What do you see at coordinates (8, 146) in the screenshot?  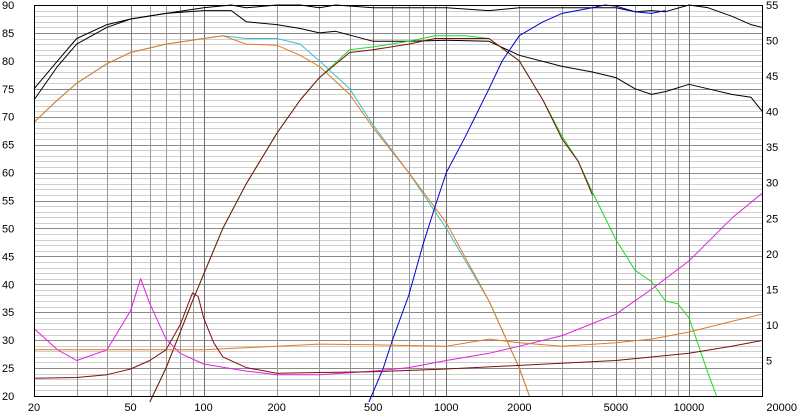 I see `y-left-tick-label: 65` at bounding box center [8, 146].